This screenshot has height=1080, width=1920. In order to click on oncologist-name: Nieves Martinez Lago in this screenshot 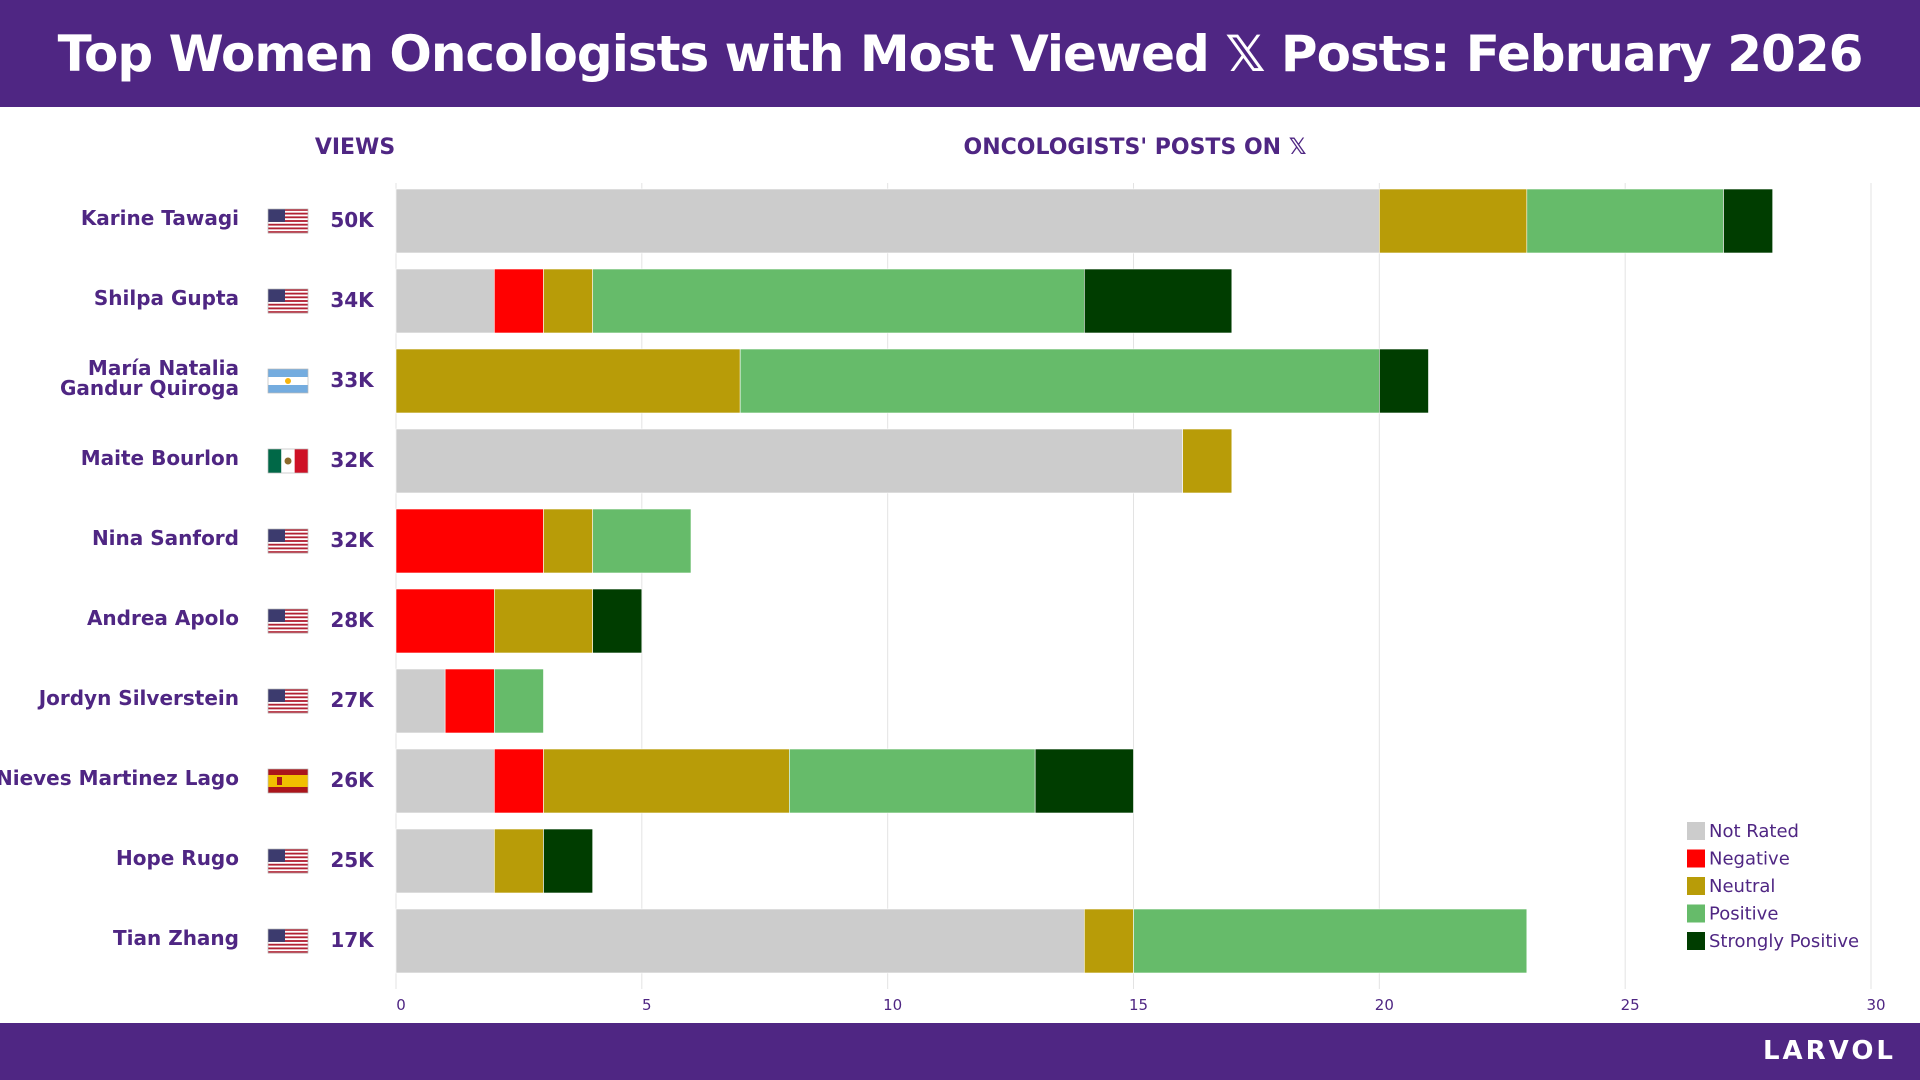, I will do `click(119, 778)`.